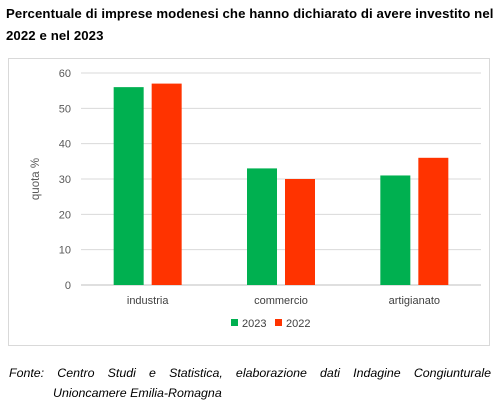  Describe the element at coordinates (298, 324) in the screenshot. I see `legend-label: 2022` at that location.